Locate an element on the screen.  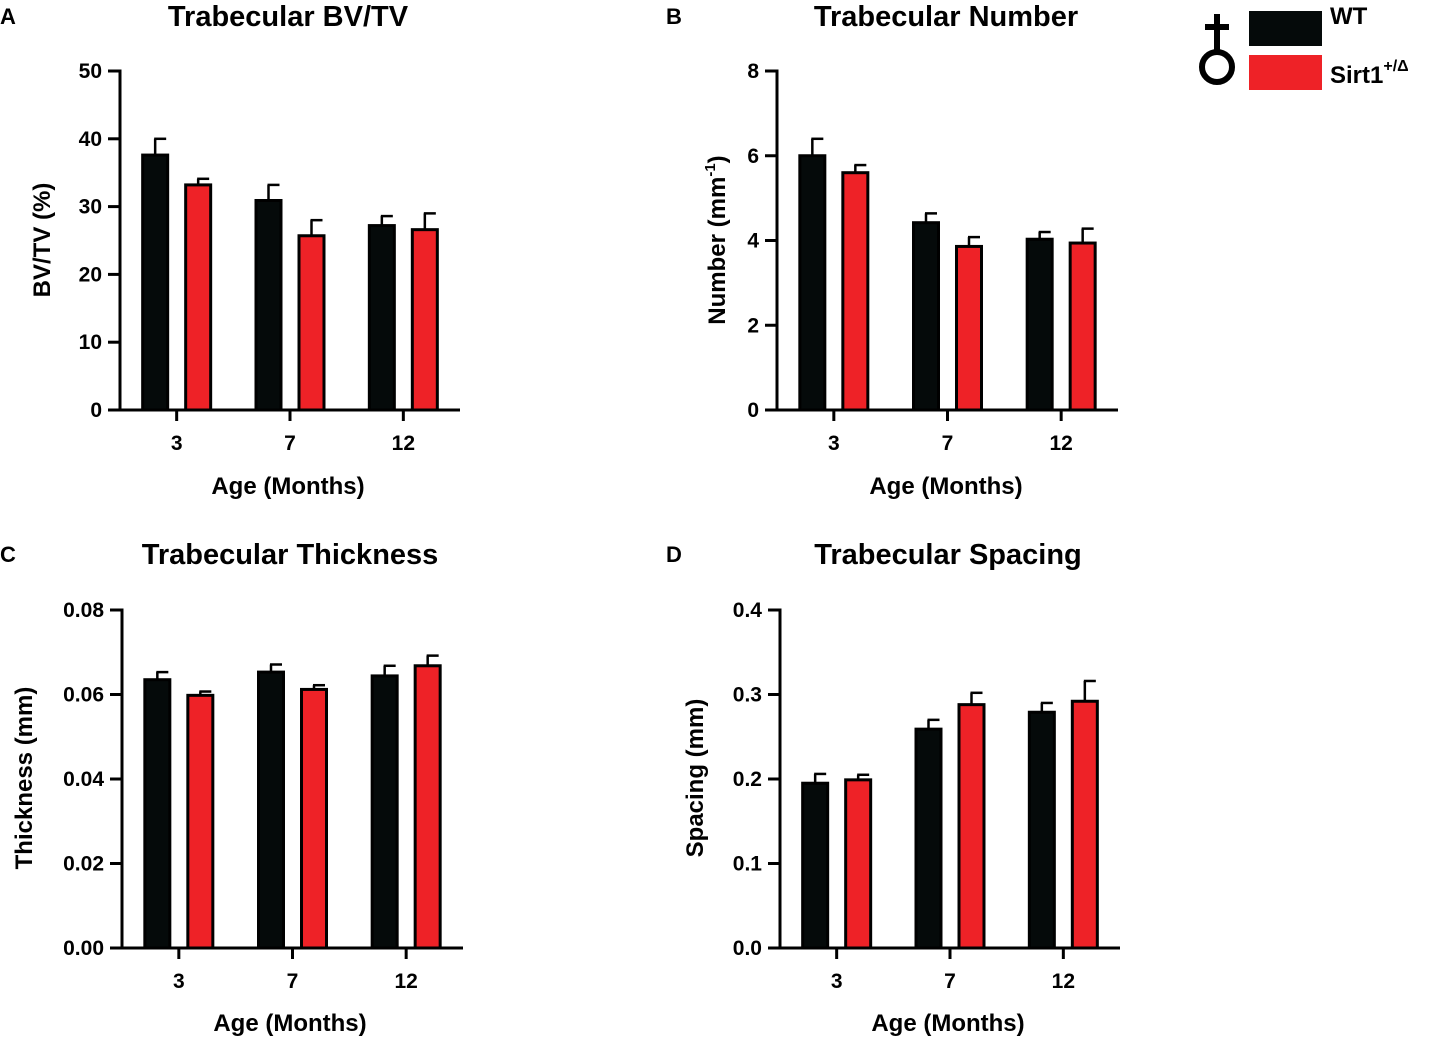
legend-label-sirt1-main: Sirt1 is located at coordinates (1356, 75).